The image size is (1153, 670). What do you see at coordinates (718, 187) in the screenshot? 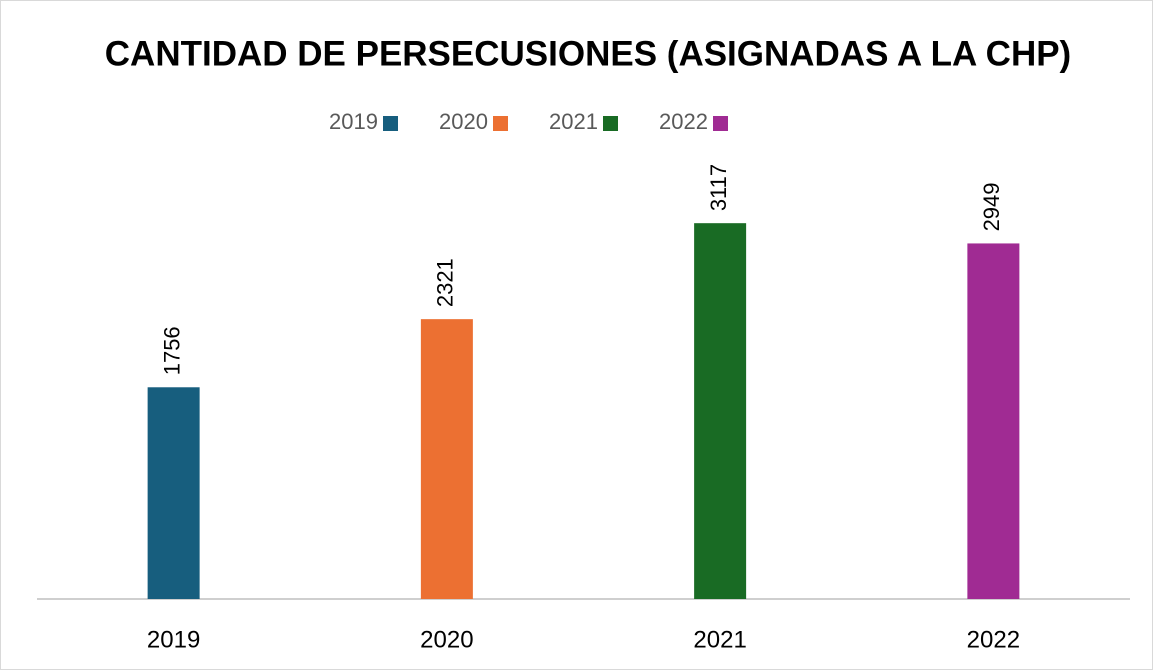
I see `data-label: 3117` at bounding box center [718, 187].